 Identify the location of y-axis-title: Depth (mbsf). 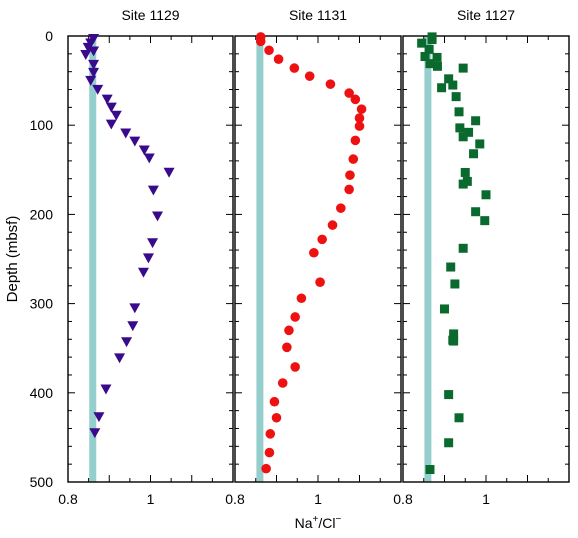
(12, 259).